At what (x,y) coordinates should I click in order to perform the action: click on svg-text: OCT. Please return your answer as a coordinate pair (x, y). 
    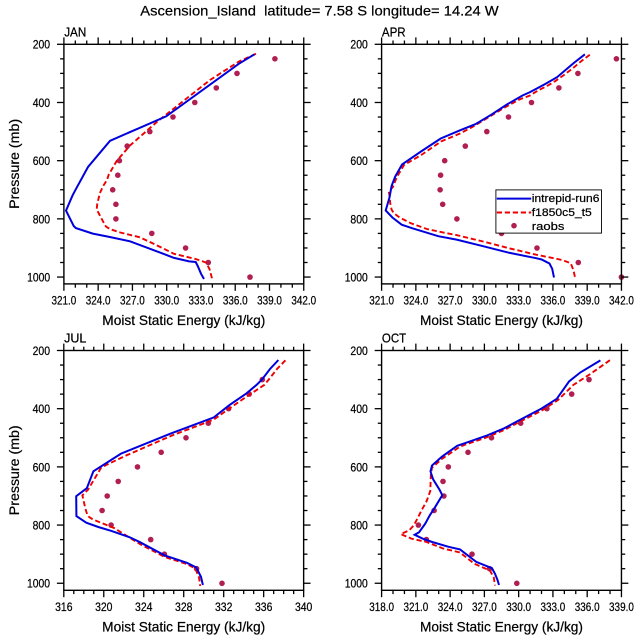
    Looking at the image, I should click on (394, 339).